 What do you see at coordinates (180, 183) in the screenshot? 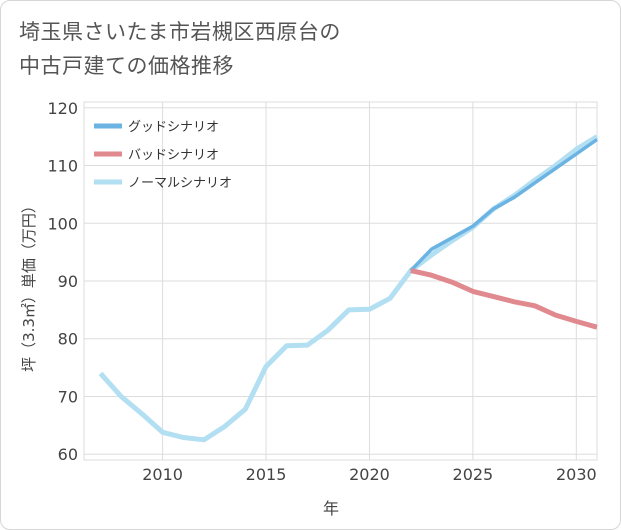
I see `legend-label: ノーマルシナリオ` at bounding box center [180, 183].